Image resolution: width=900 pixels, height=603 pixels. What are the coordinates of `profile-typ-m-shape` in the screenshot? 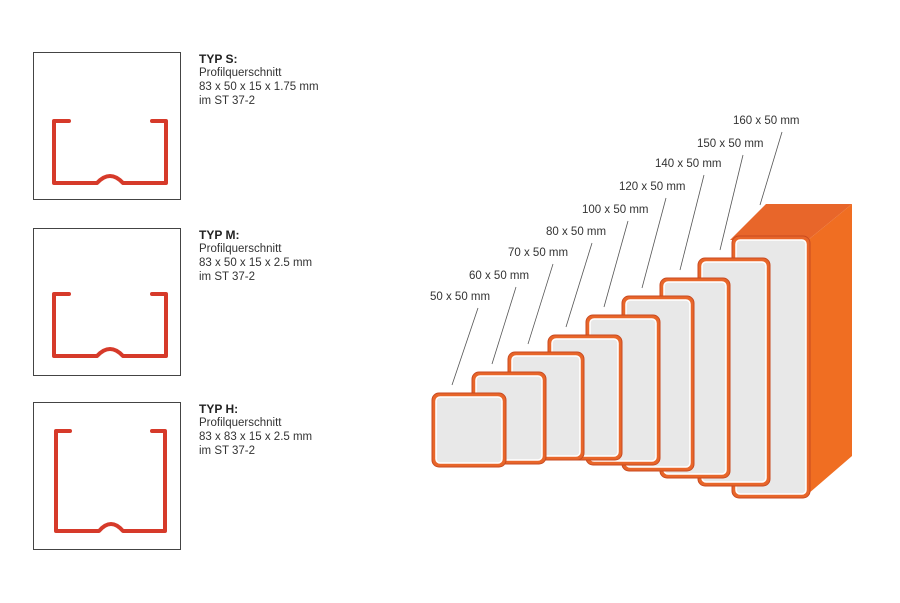 It's located at (110, 325).